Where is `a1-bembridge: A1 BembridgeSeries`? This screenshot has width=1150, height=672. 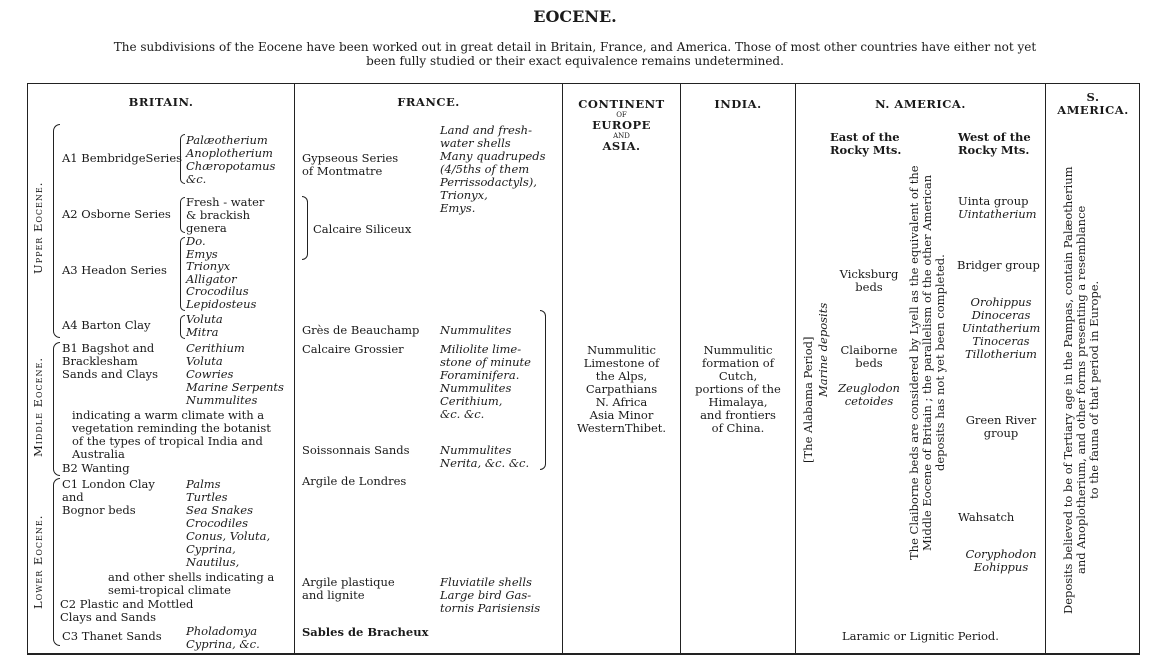 a1-bembridge: A1 BembridgeSeries is located at coordinates (122, 158).